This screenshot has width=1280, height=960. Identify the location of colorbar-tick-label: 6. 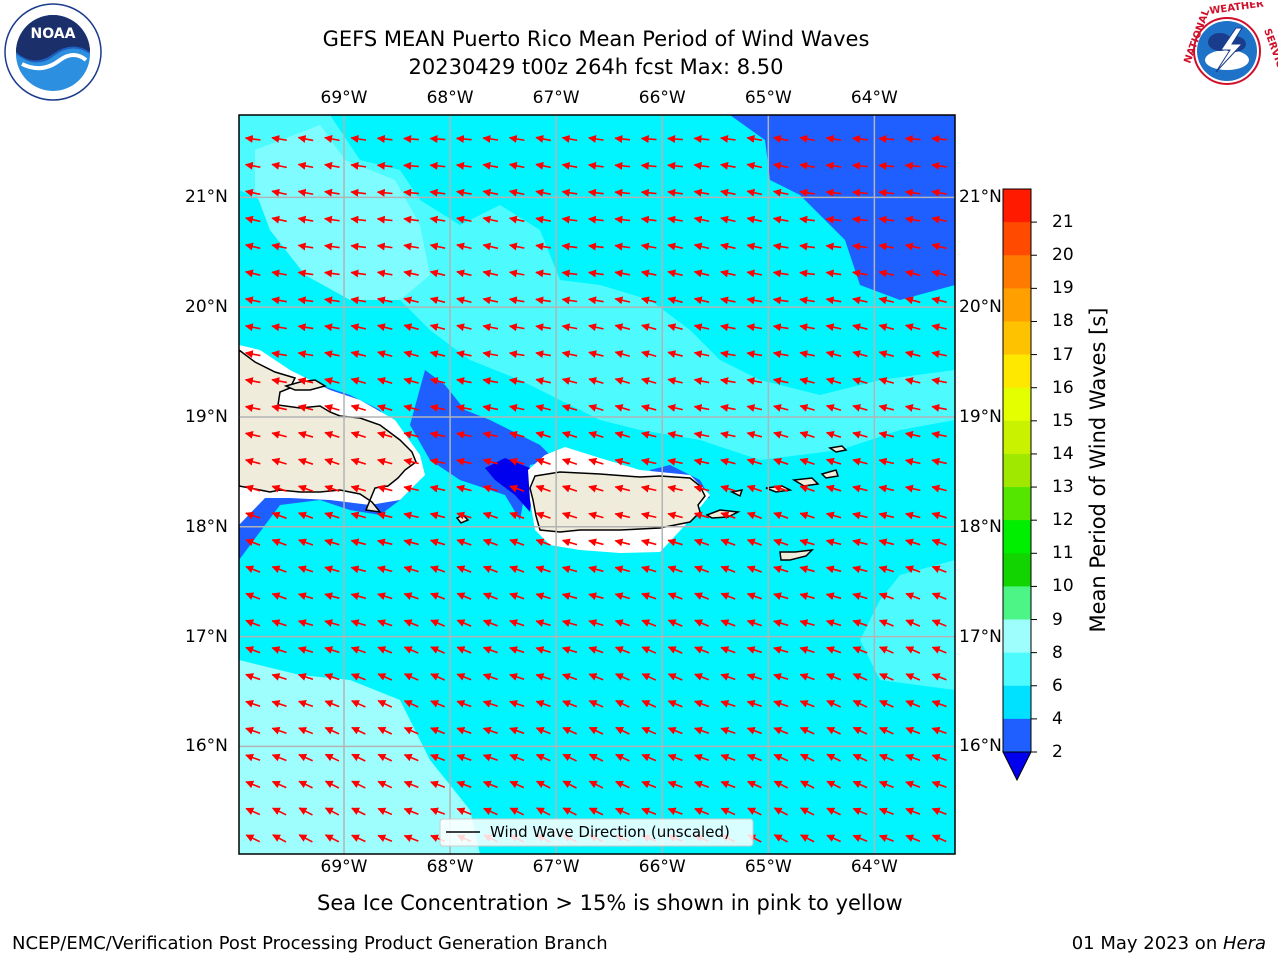
(1057, 685).